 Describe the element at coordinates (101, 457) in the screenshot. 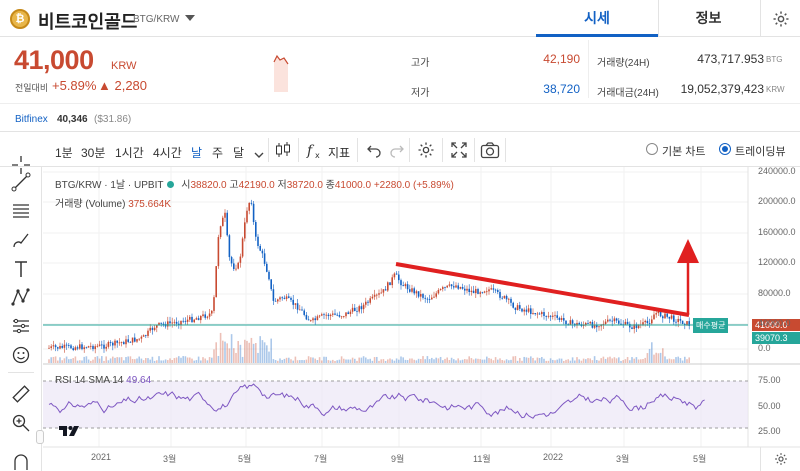

I see `time-axis-label: 2021` at that location.